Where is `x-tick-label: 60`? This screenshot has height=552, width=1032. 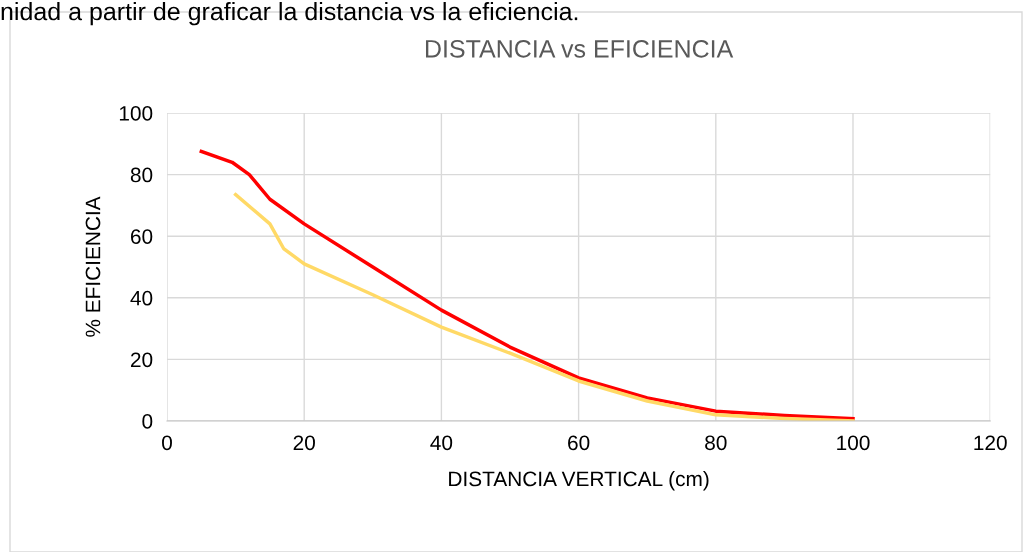
x-tick-label: 60 is located at coordinates (579, 443).